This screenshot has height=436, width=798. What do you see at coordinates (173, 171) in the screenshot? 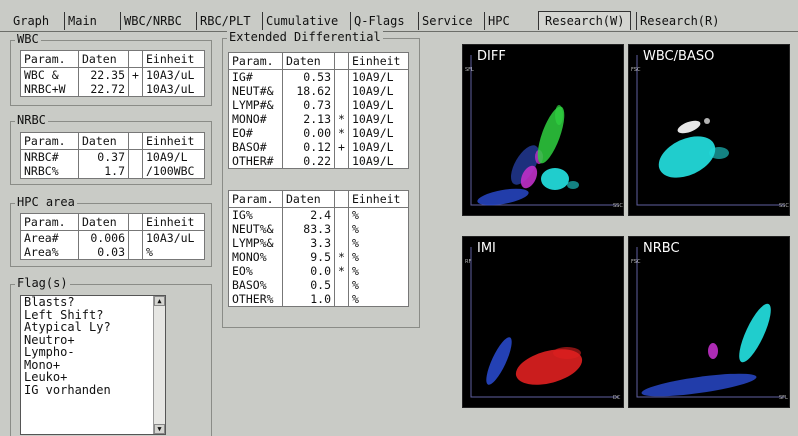
I see `unit-cell: /100WBC` at bounding box center [173, 171].